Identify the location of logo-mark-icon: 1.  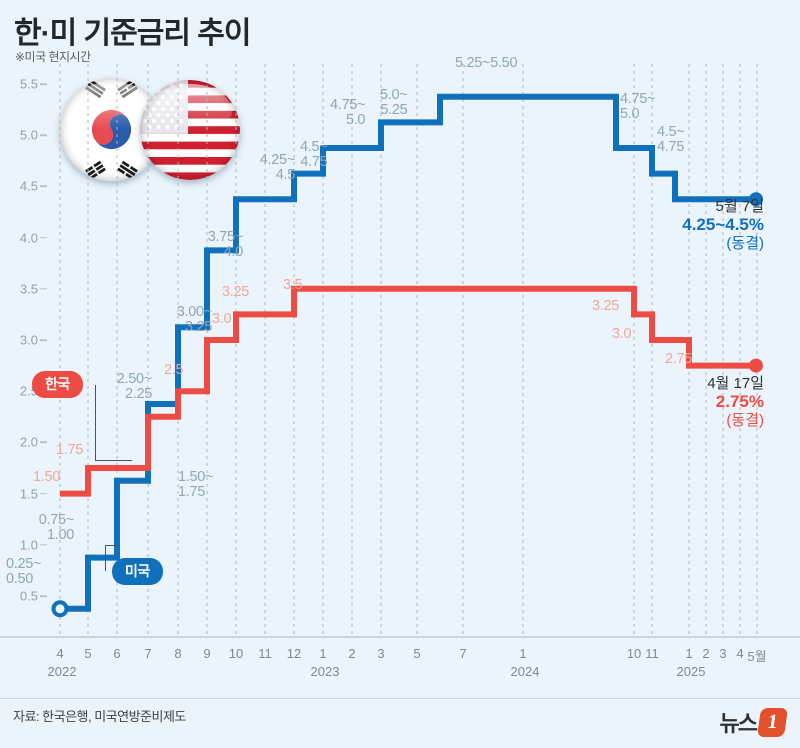
(772, 722).